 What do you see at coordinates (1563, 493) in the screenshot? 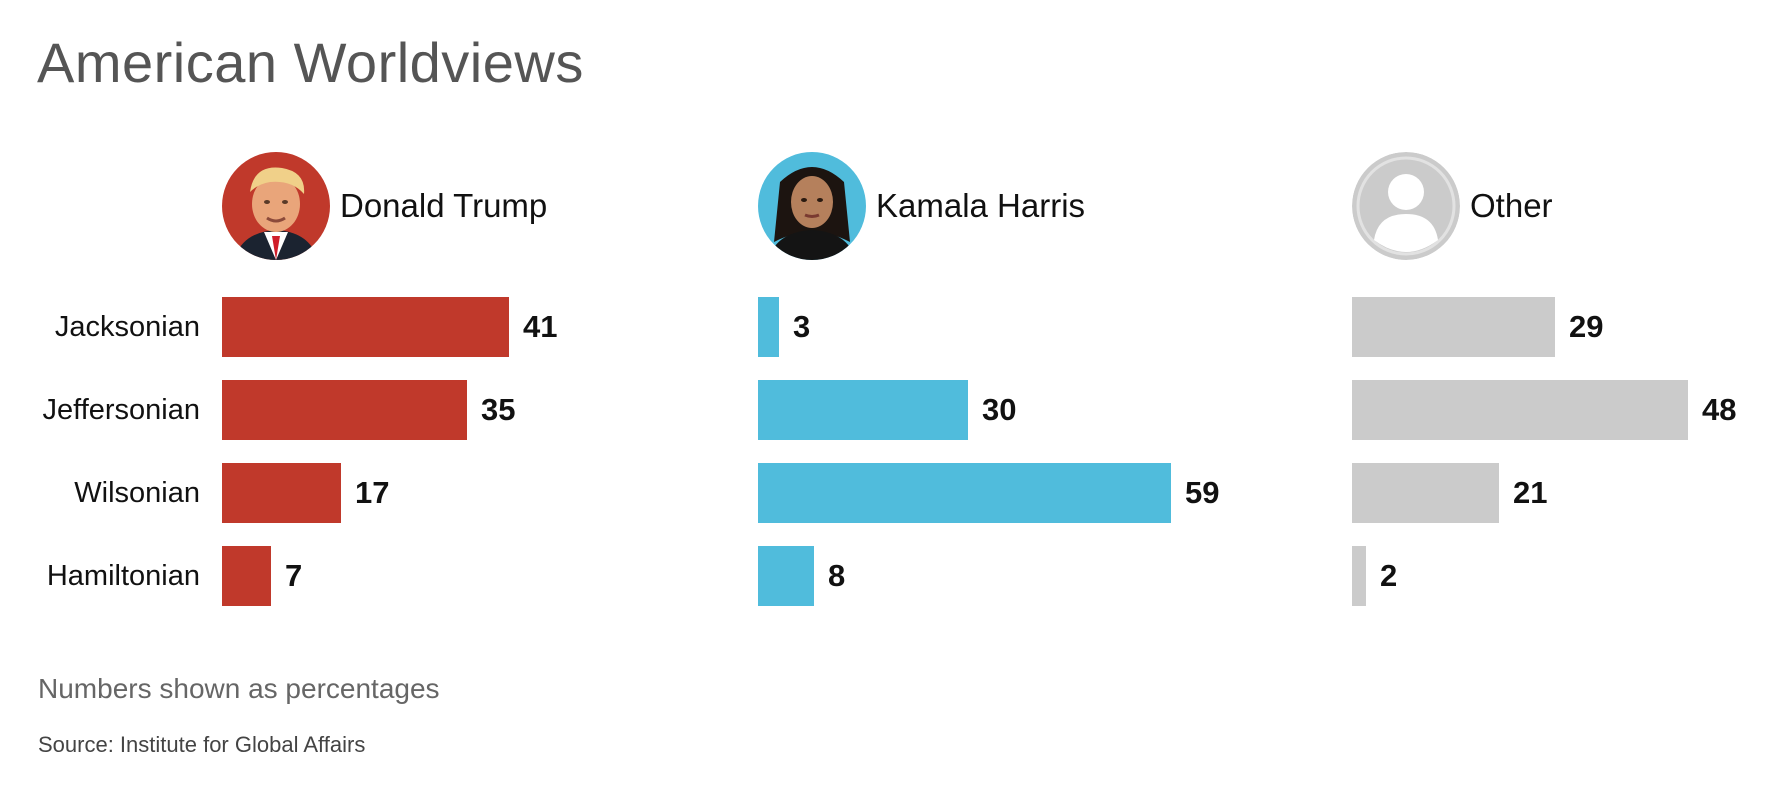
I see `bar-row-wilsonian: 21` at bounding box center [1563, 493].